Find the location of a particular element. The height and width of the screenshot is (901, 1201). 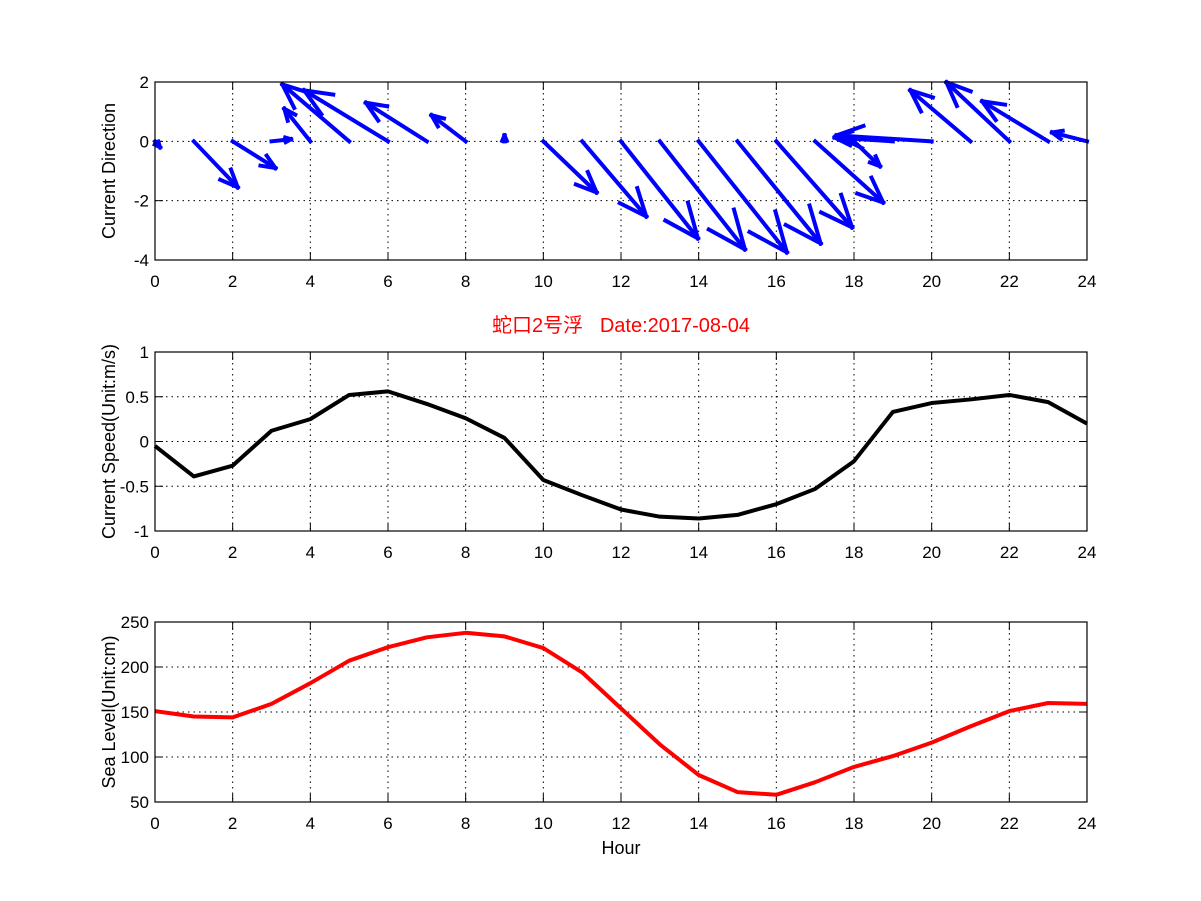

x-tick-label: 20 is located at coordinates (931, 552).